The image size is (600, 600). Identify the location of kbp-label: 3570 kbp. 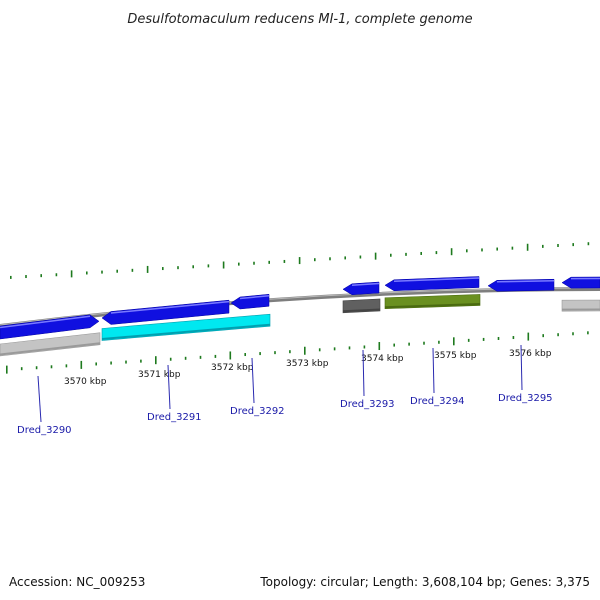
(85, 382).